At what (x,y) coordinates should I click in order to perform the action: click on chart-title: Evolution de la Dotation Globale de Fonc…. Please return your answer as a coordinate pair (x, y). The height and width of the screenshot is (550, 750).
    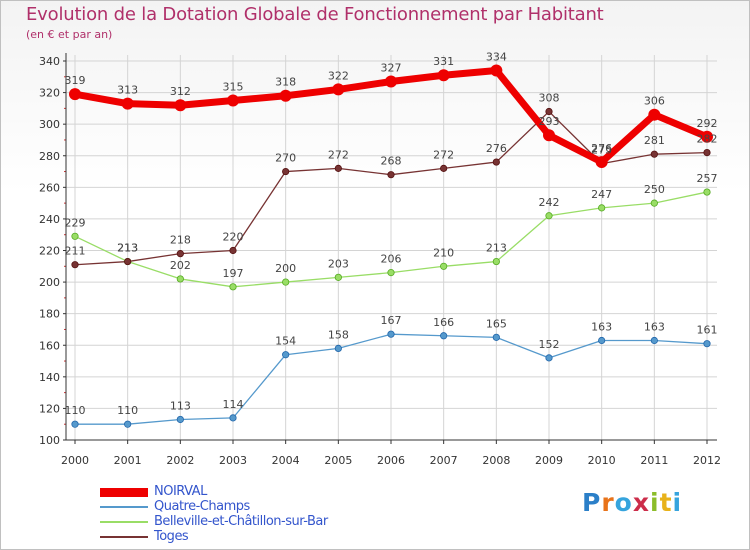
    Looking at the image, I should click on (315, 14).